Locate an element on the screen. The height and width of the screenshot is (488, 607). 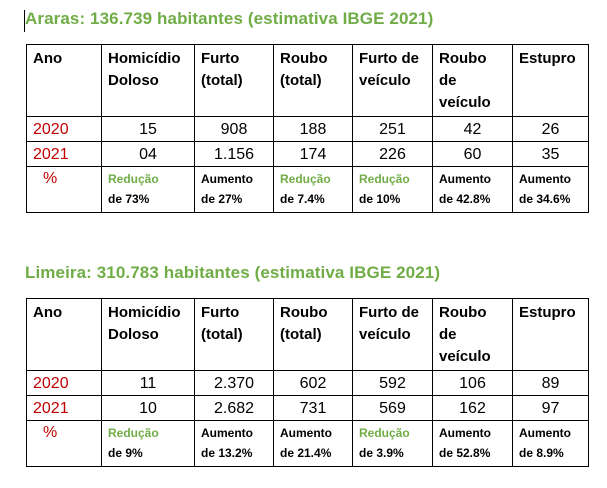
table-row: 2020 15 908 188 251 42 26 is located at coordinates (307, 129).